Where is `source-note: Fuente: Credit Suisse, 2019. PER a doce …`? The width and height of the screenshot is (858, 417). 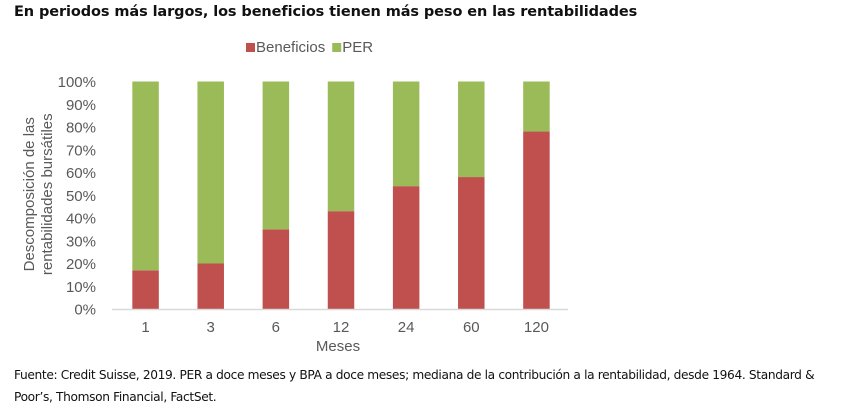
source-note: Fuente: Credit Suisse, 2019. PER a doce … is located at coordinates (414, 386).